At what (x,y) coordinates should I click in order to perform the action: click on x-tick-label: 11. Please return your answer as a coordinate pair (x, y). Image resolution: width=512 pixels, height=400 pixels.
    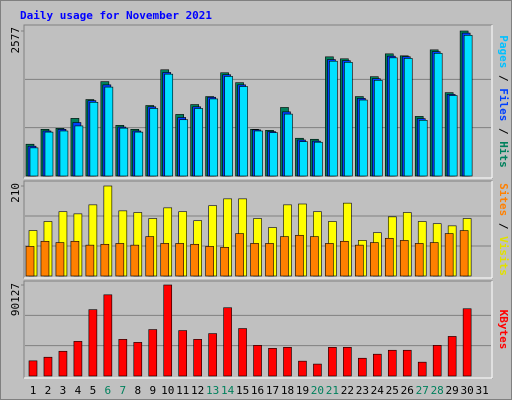
    Looking at the image, I should click on (182, 390).